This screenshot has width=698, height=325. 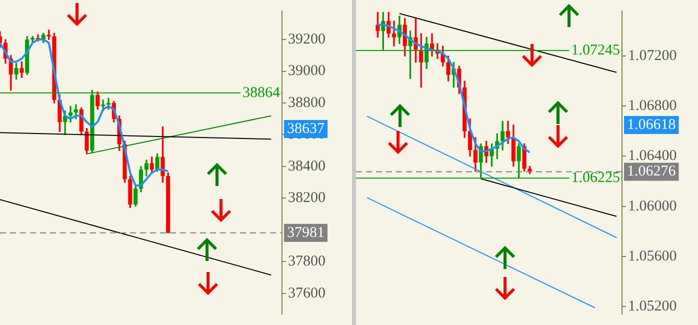 I want to click on y-tick-label: 38800, so click(x=307, y=102).